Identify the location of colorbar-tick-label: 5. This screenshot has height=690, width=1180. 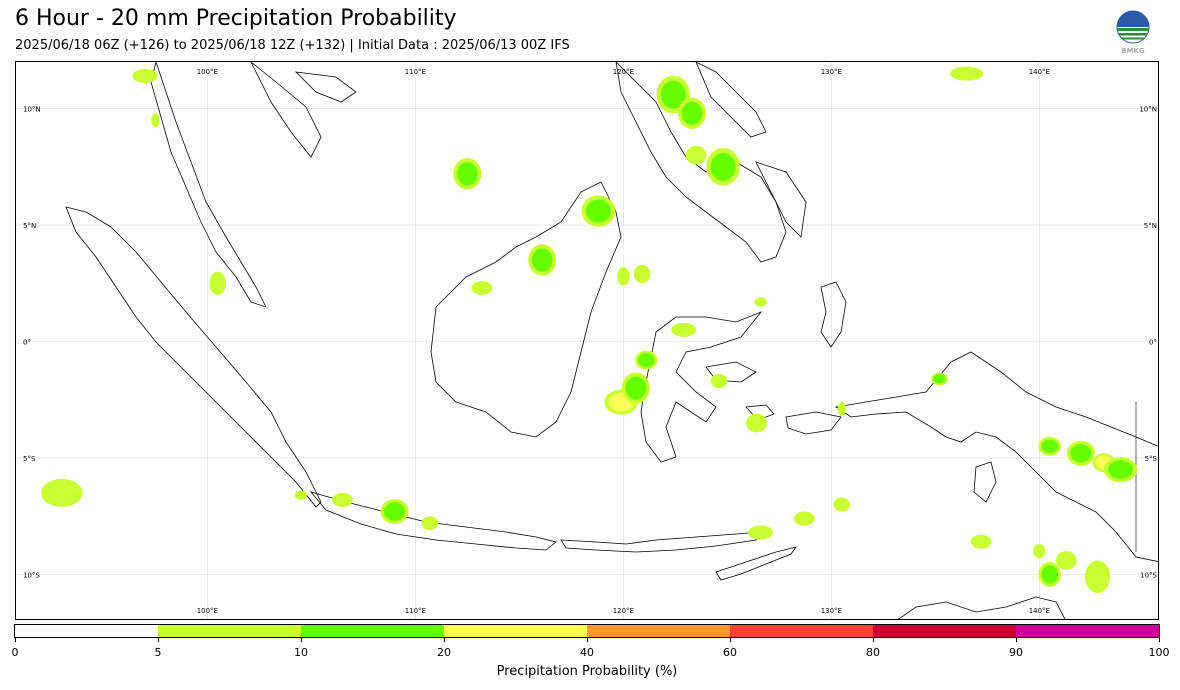
(158, 652).